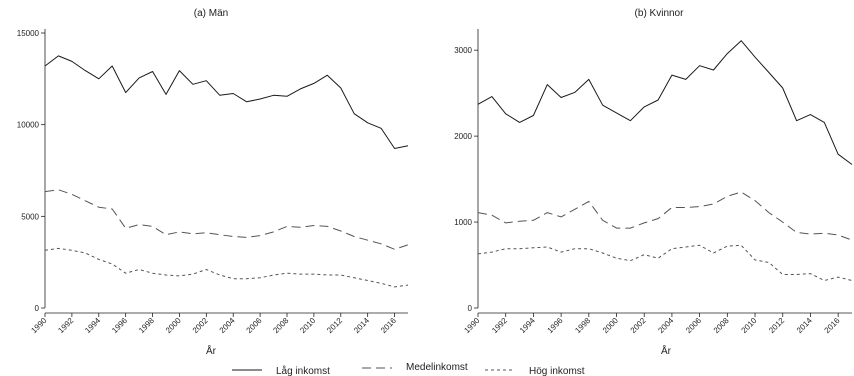  I want to click on chart-b-xlabel: År, so click(666, 350).